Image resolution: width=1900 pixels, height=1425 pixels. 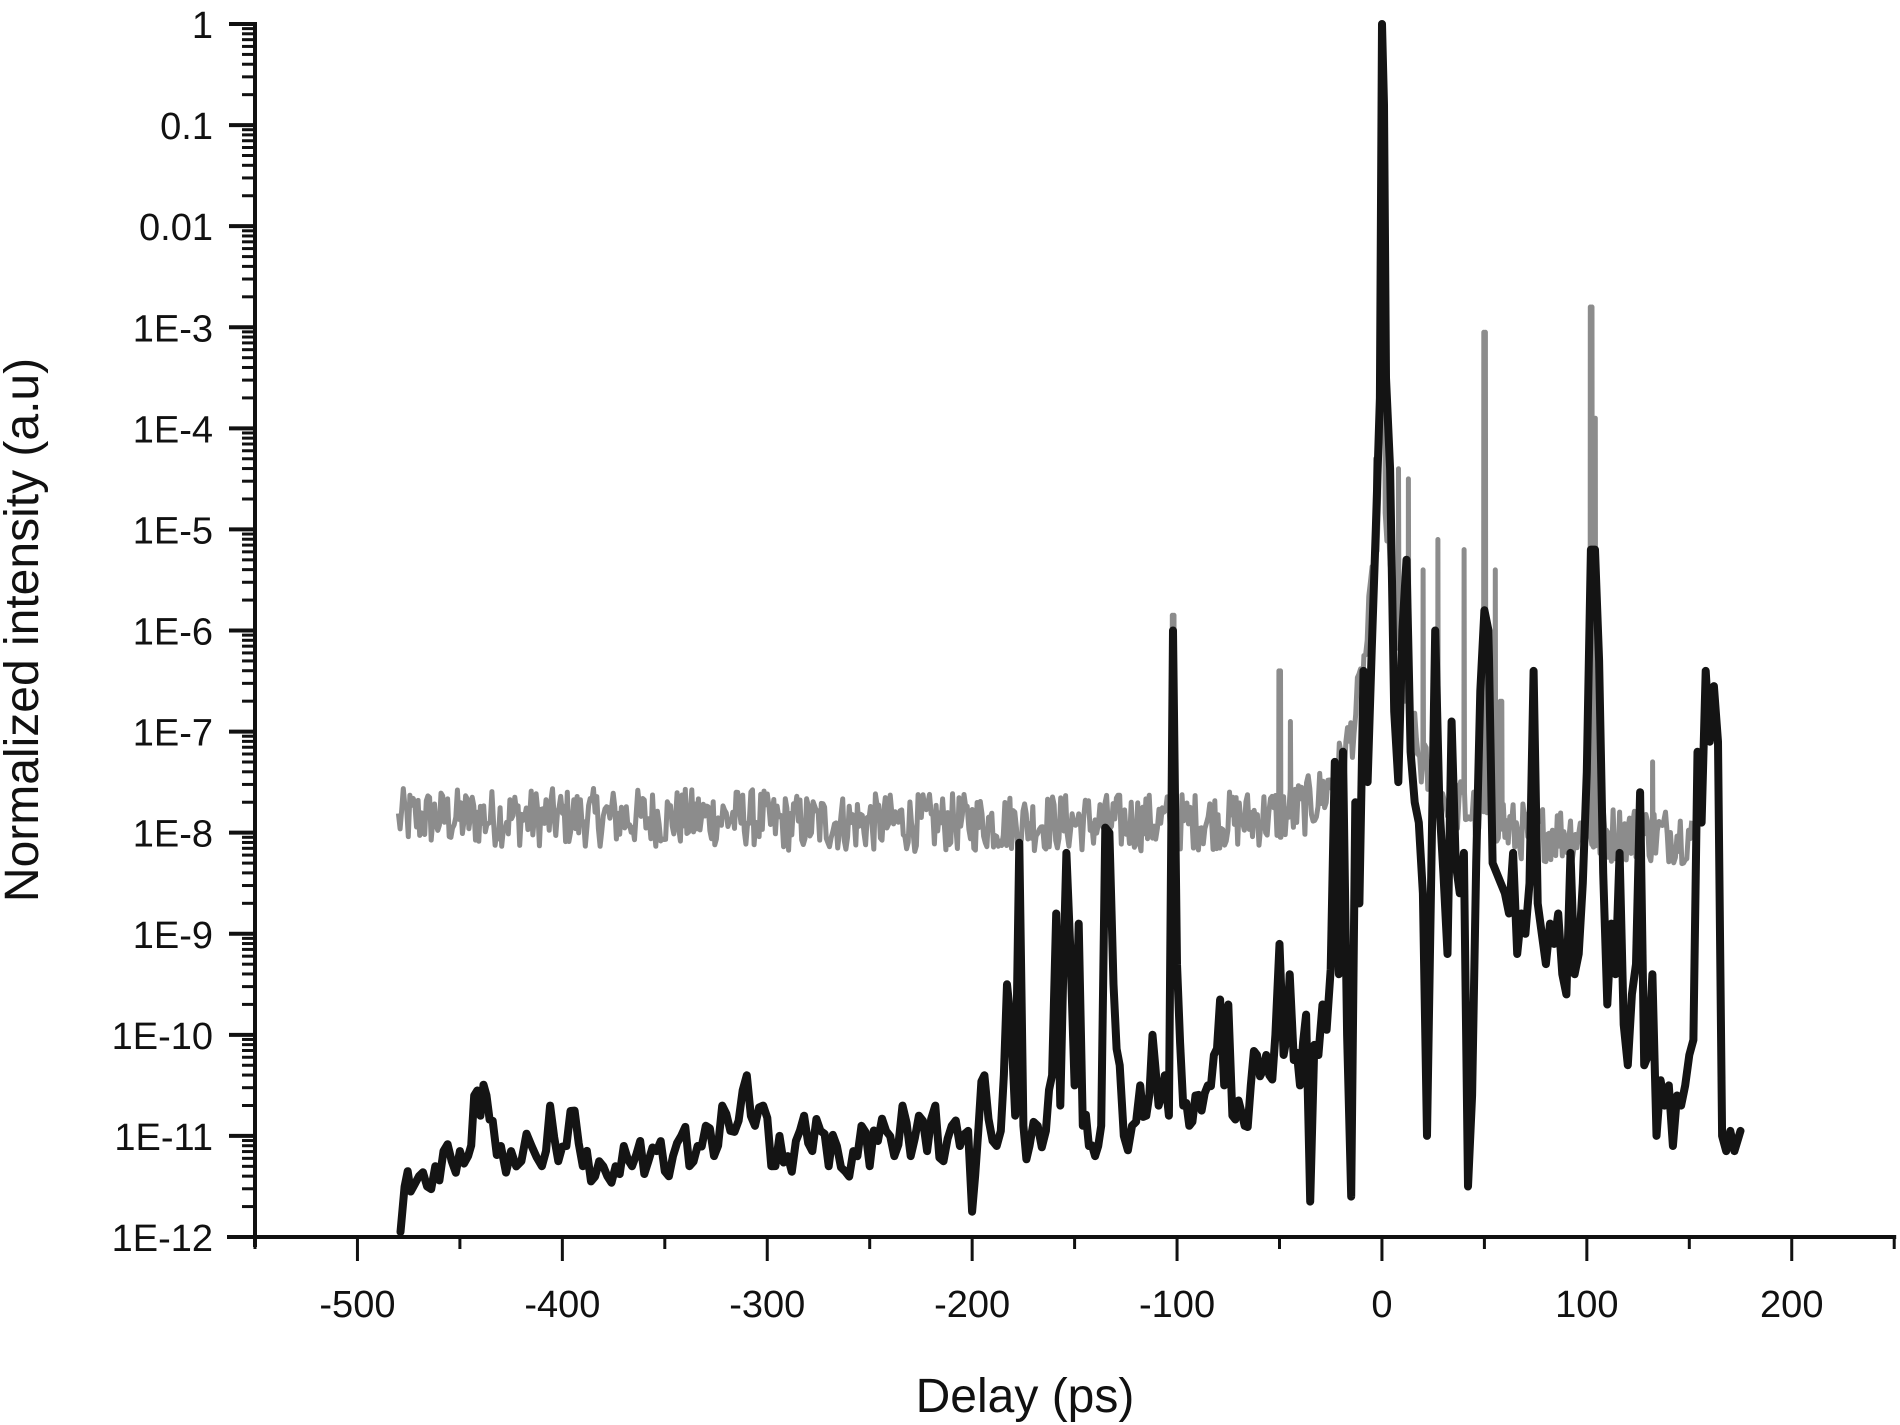 I want to click on x-tick-label: 0, so click(x=1381, y=1305).